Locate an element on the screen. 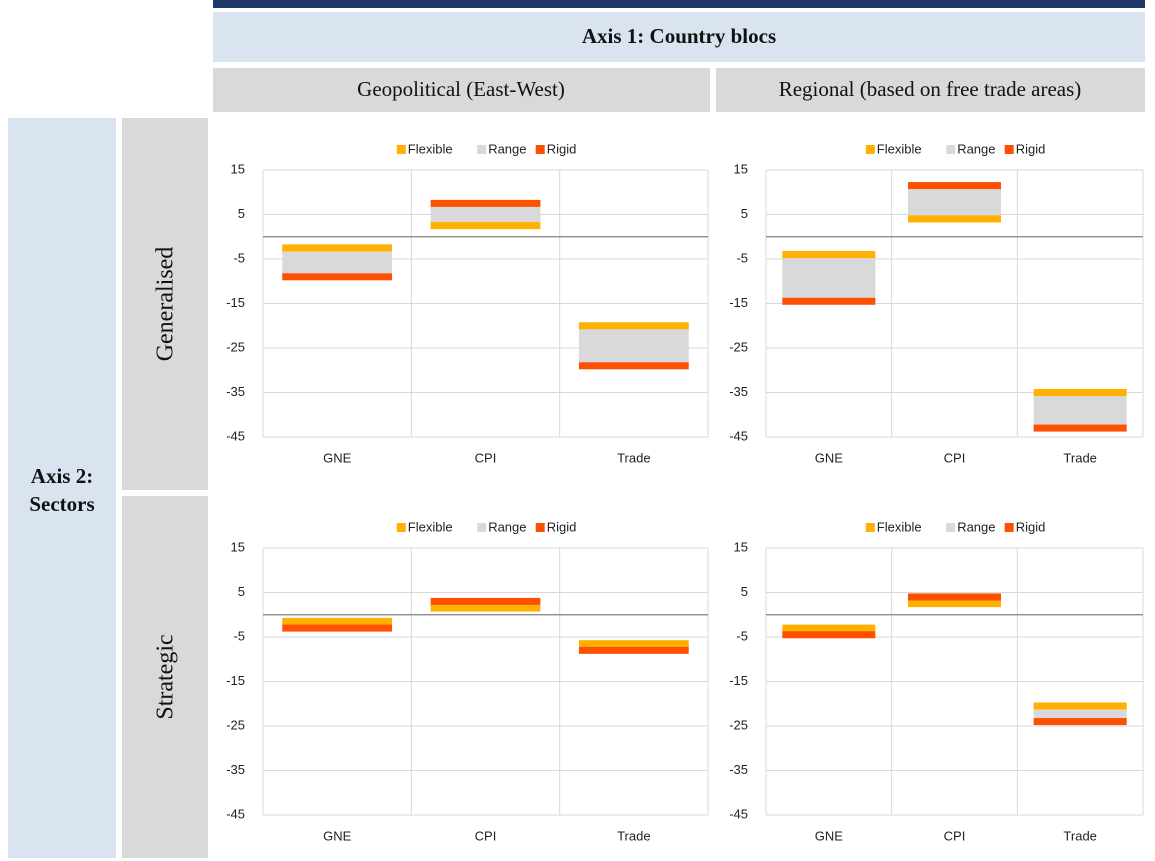  row-axis-header is located at coordinates (62, 488).